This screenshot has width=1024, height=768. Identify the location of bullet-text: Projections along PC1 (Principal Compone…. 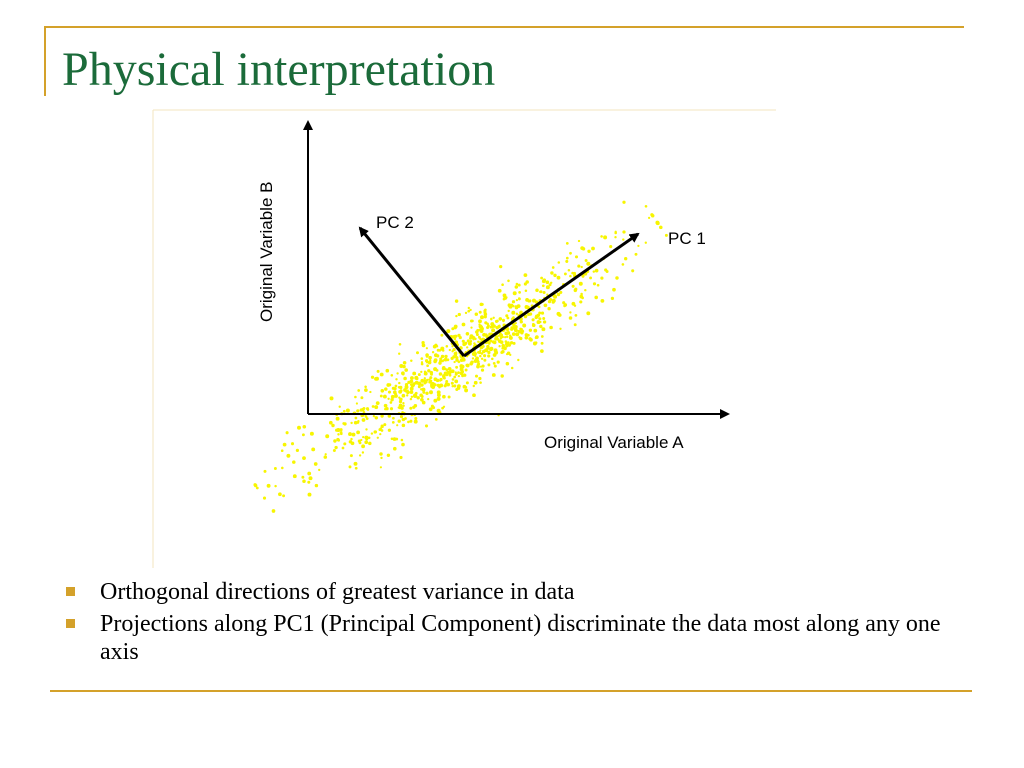
(520, 638).